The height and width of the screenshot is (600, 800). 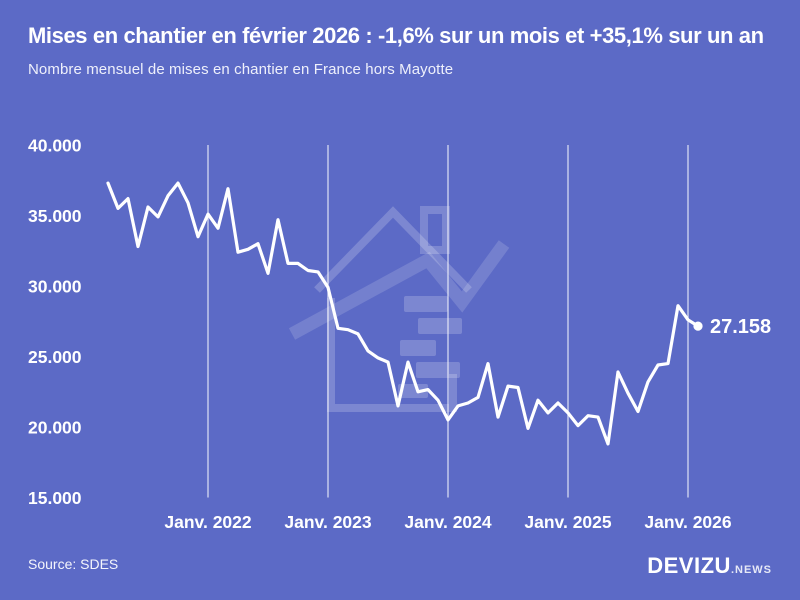 What do you see at coordinates (740, 327) in the screenshot?
I see `last-value-label: 27.158` at bounding box center [740, 327].